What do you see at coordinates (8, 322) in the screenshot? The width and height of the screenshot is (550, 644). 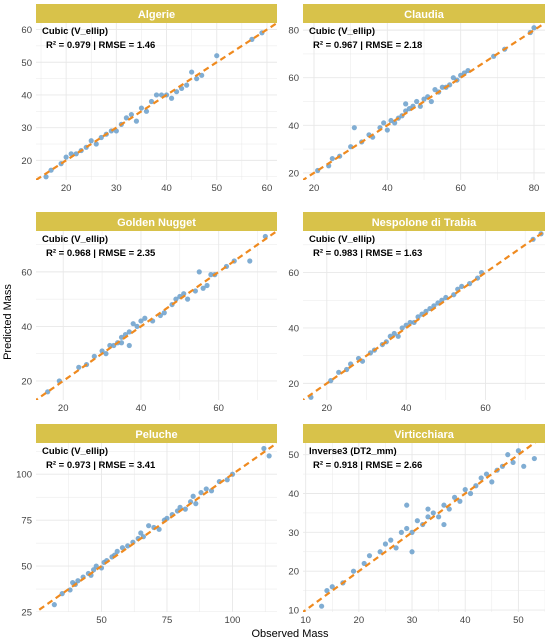 I see `y-axis-title: Predicted Mass` at bounding box center [8, 322].